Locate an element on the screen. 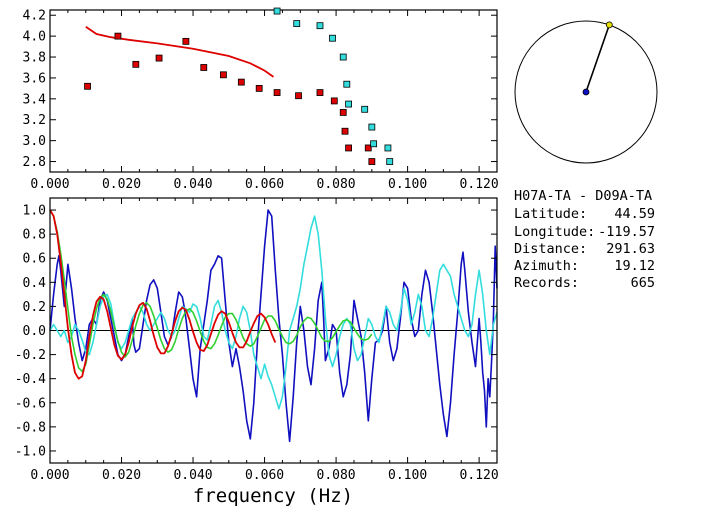  dispersion-line-layer is located at coordinates (180, 51).